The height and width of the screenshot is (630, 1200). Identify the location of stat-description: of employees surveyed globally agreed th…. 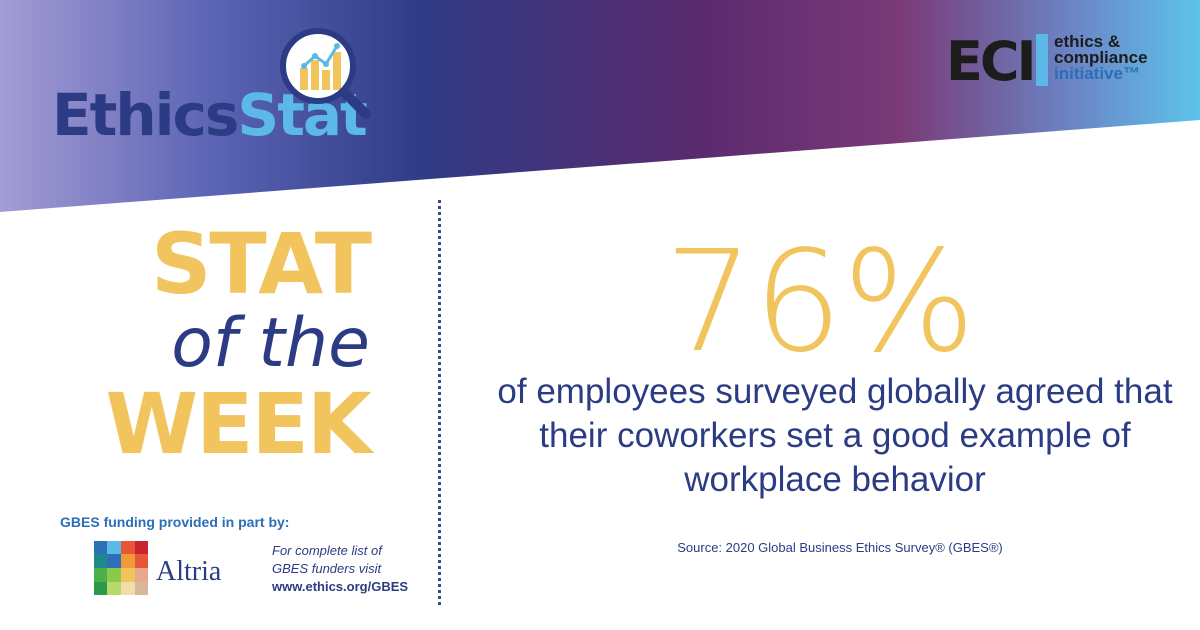
(835, 435).